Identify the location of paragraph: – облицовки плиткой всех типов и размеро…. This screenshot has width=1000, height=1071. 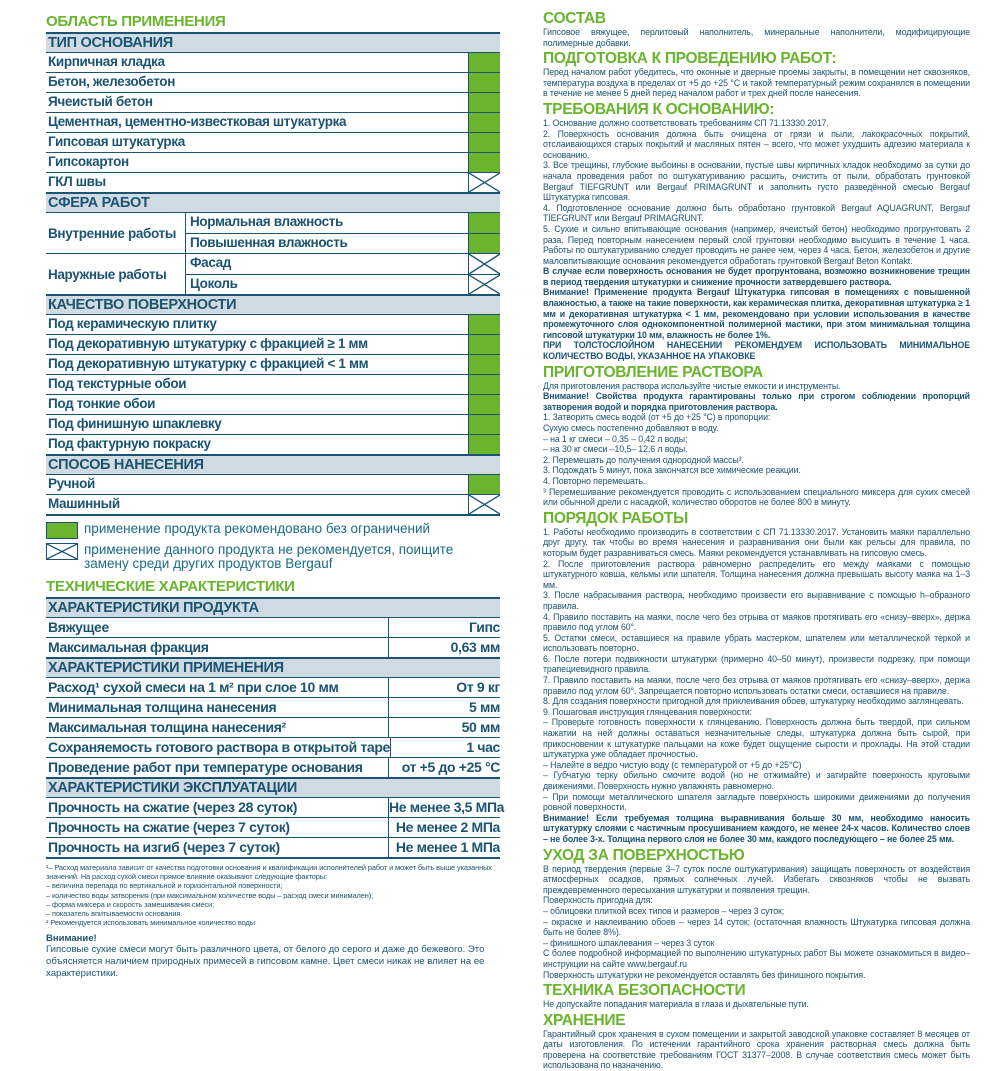
(664, 910).